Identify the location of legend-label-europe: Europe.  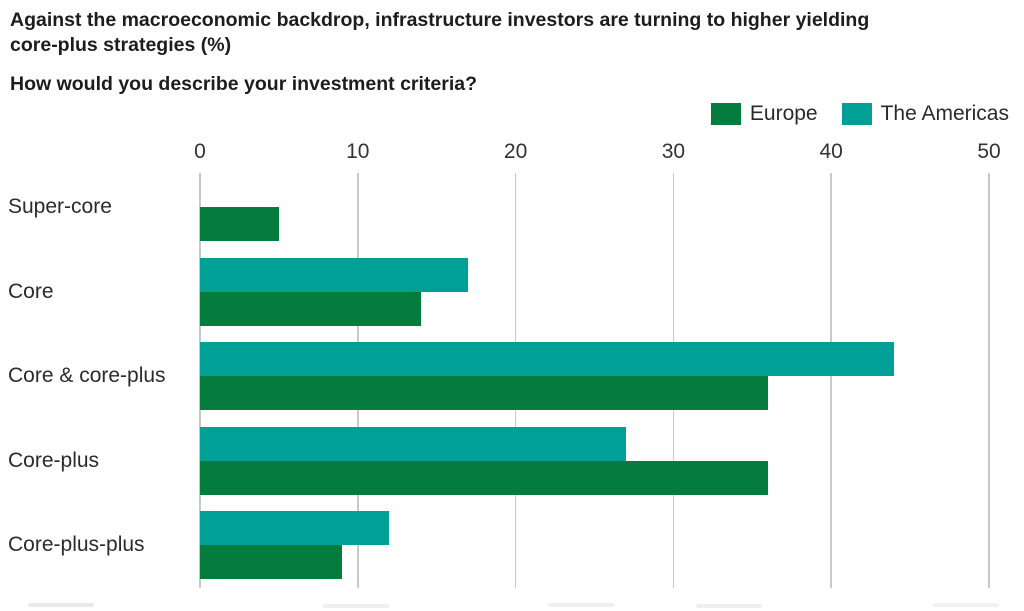
(783, 113).